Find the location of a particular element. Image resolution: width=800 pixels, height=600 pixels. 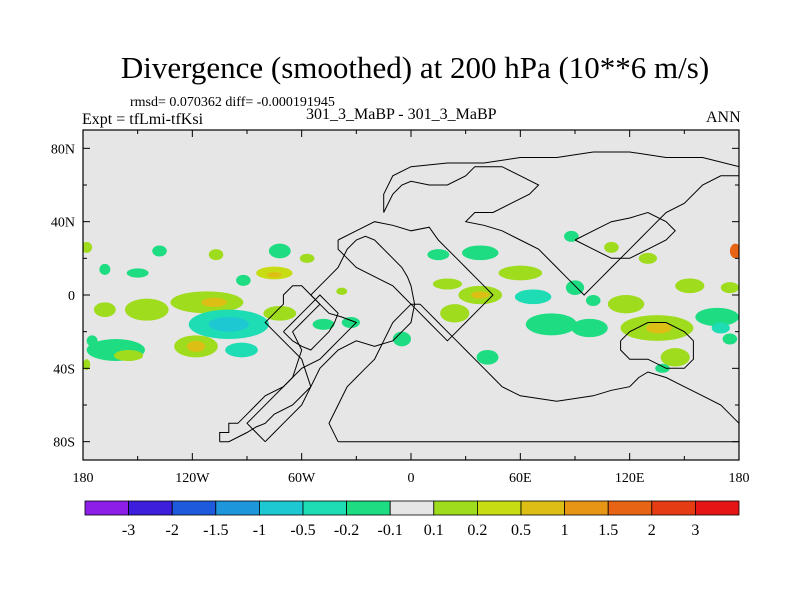

y-tick-label: 0 is located at coordinates (71, 296).